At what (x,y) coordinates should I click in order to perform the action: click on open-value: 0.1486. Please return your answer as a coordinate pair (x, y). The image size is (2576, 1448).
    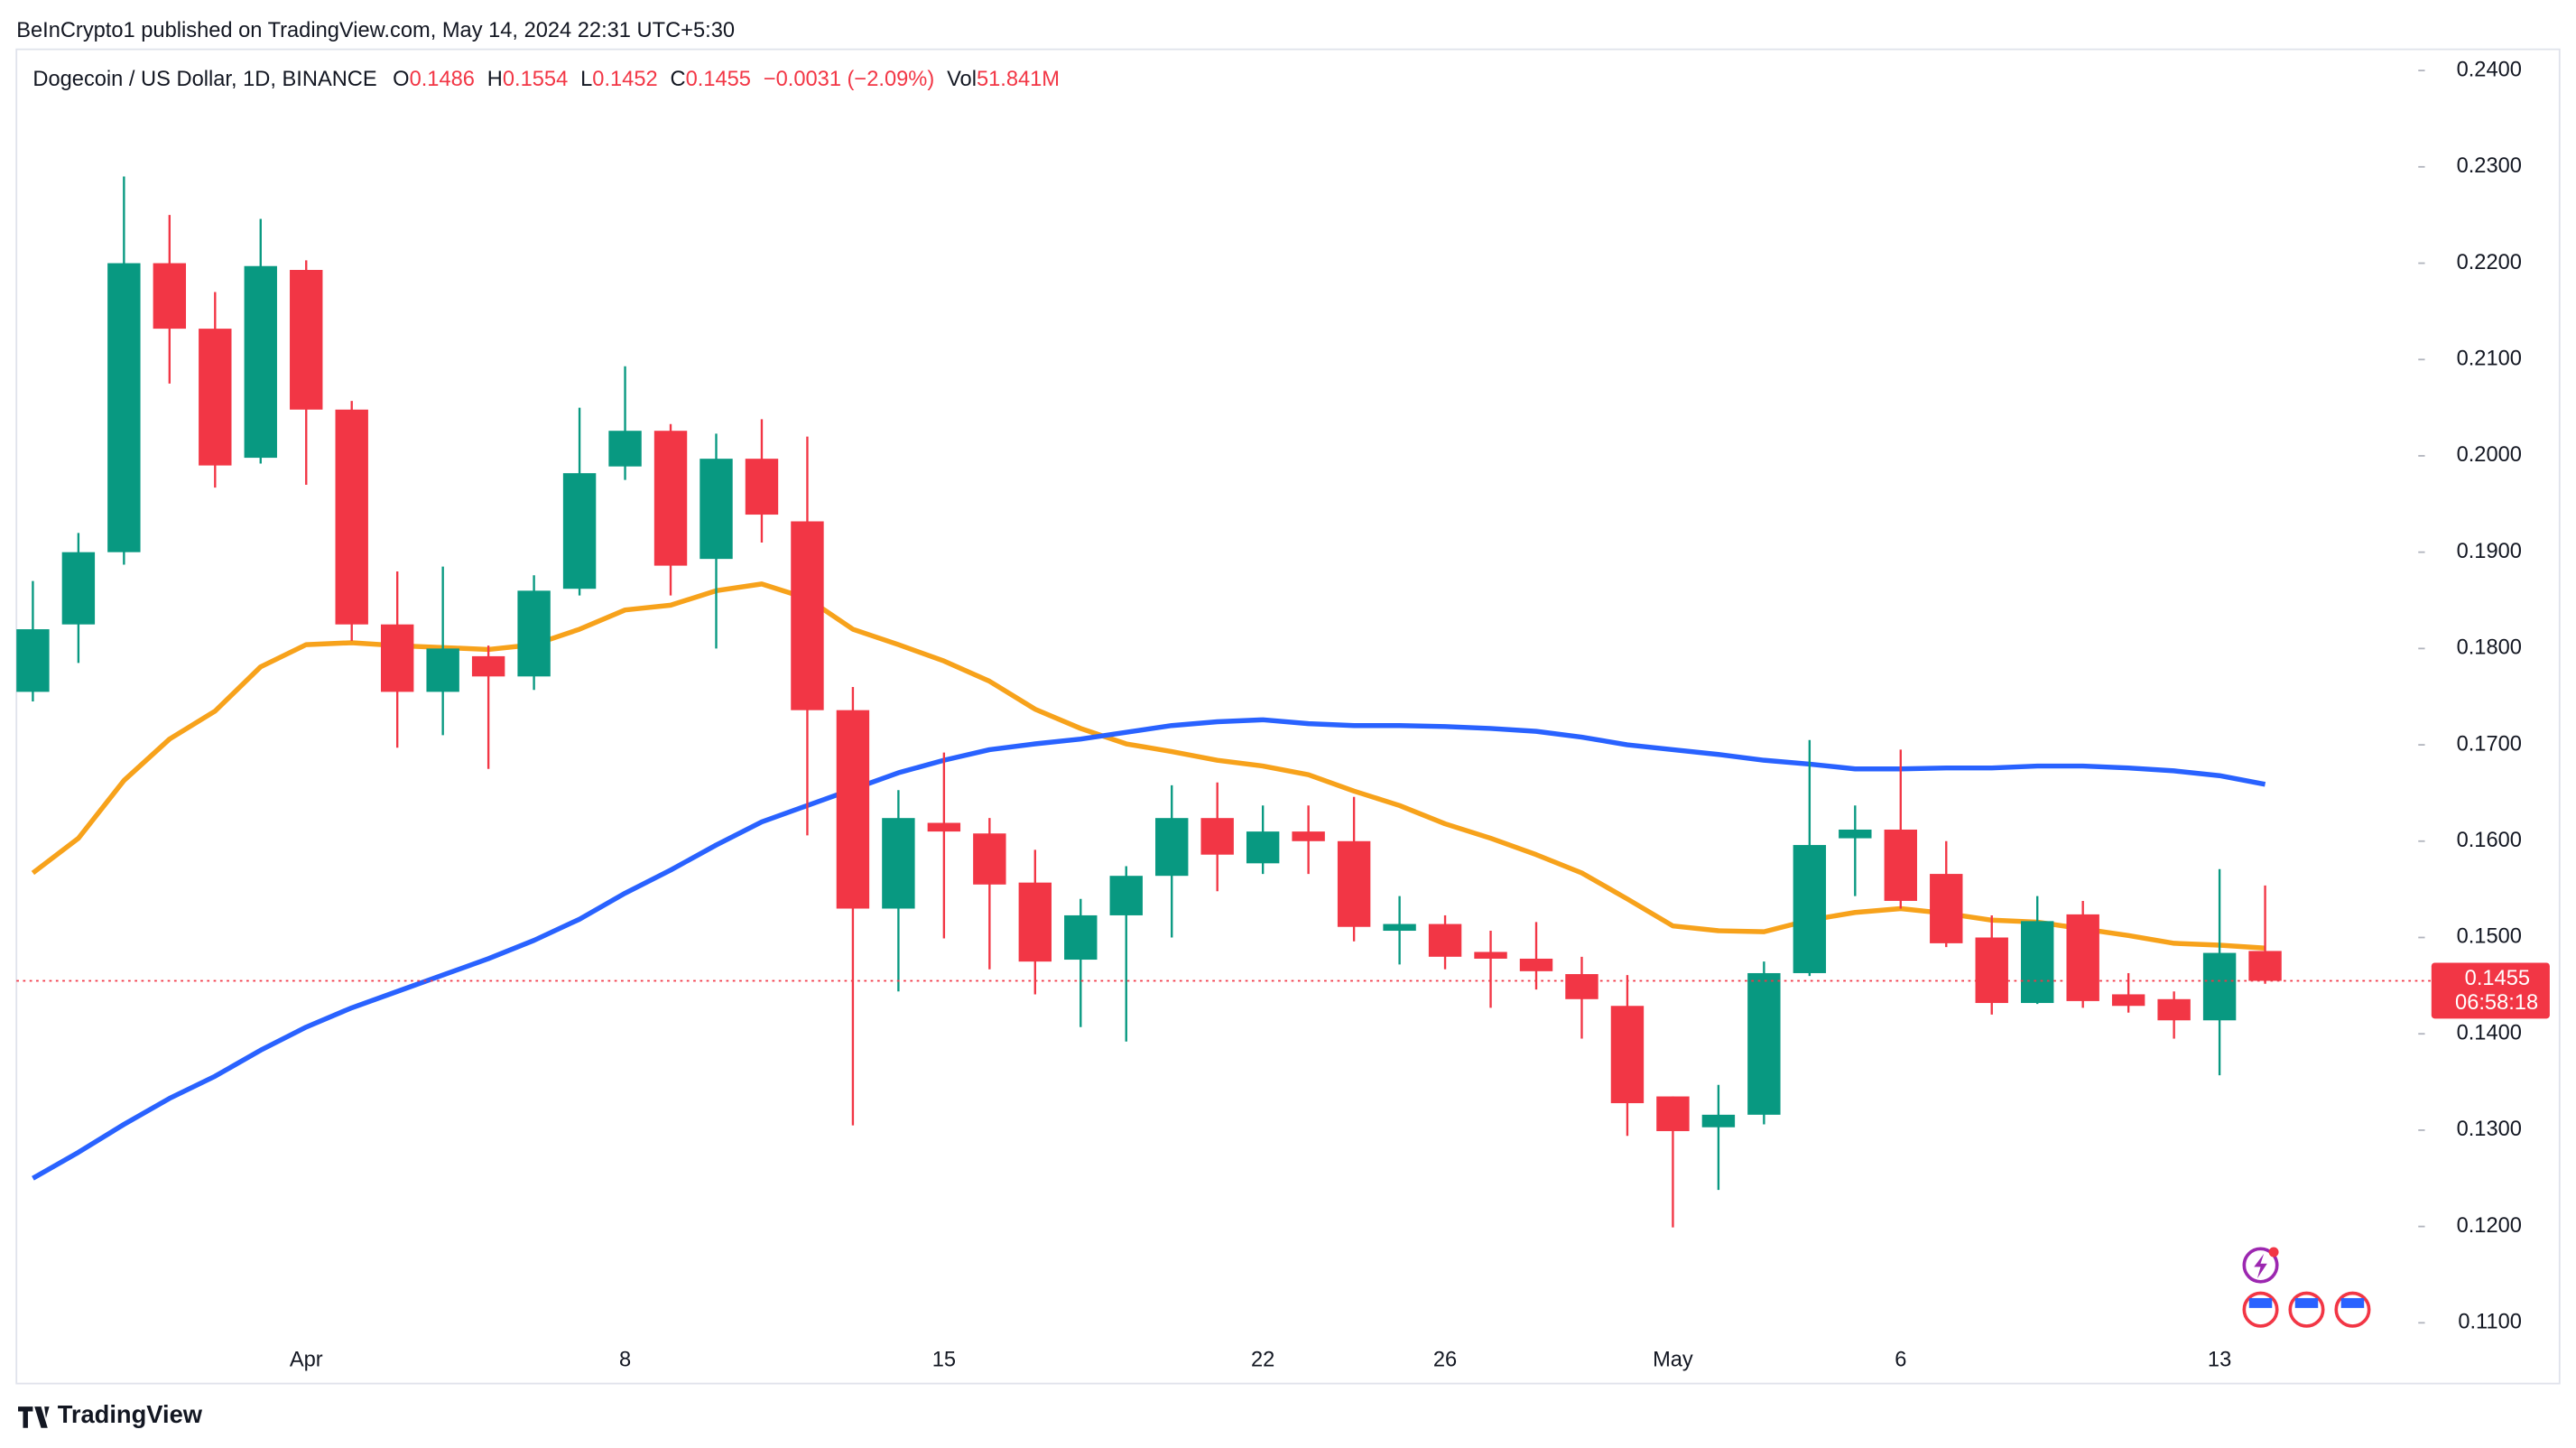
    Looking at the image, I should click on (442, 79).